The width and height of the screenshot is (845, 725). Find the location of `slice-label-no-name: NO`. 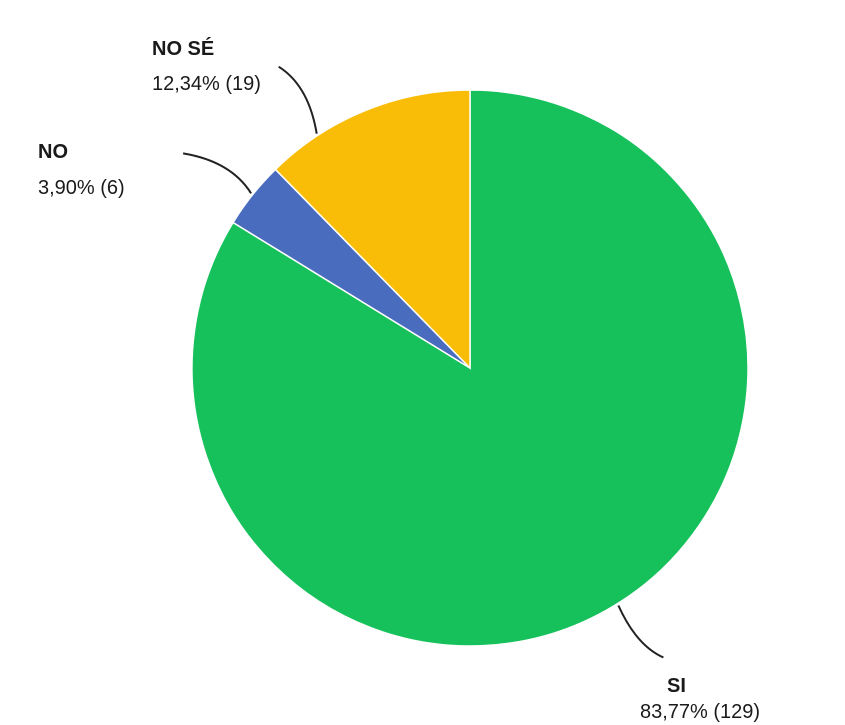

slice-label-no-name: NO is located at coordinates (53, 152).